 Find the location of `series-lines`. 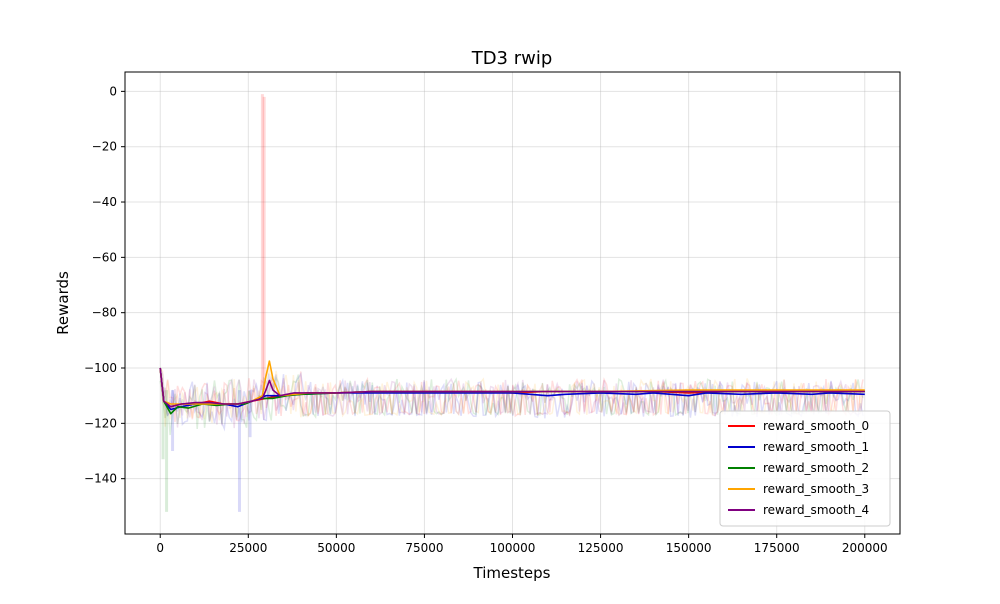

series-lines is located at coordinates (512, 387).